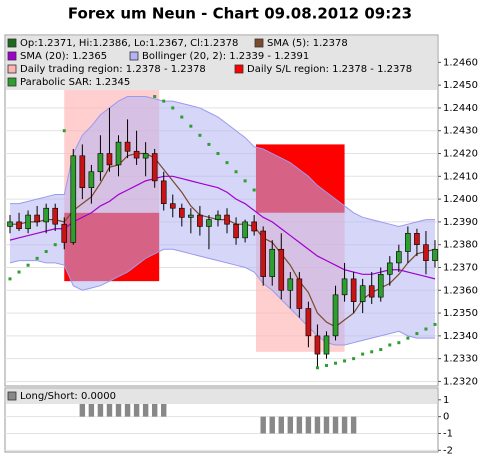 Image resolution: width=480 pixels, height=457 pixels. Describe the element at coordinates (75, 82) in the screenshot. I see `legend-label: Parabolic SAR: 1.2345` at that location.